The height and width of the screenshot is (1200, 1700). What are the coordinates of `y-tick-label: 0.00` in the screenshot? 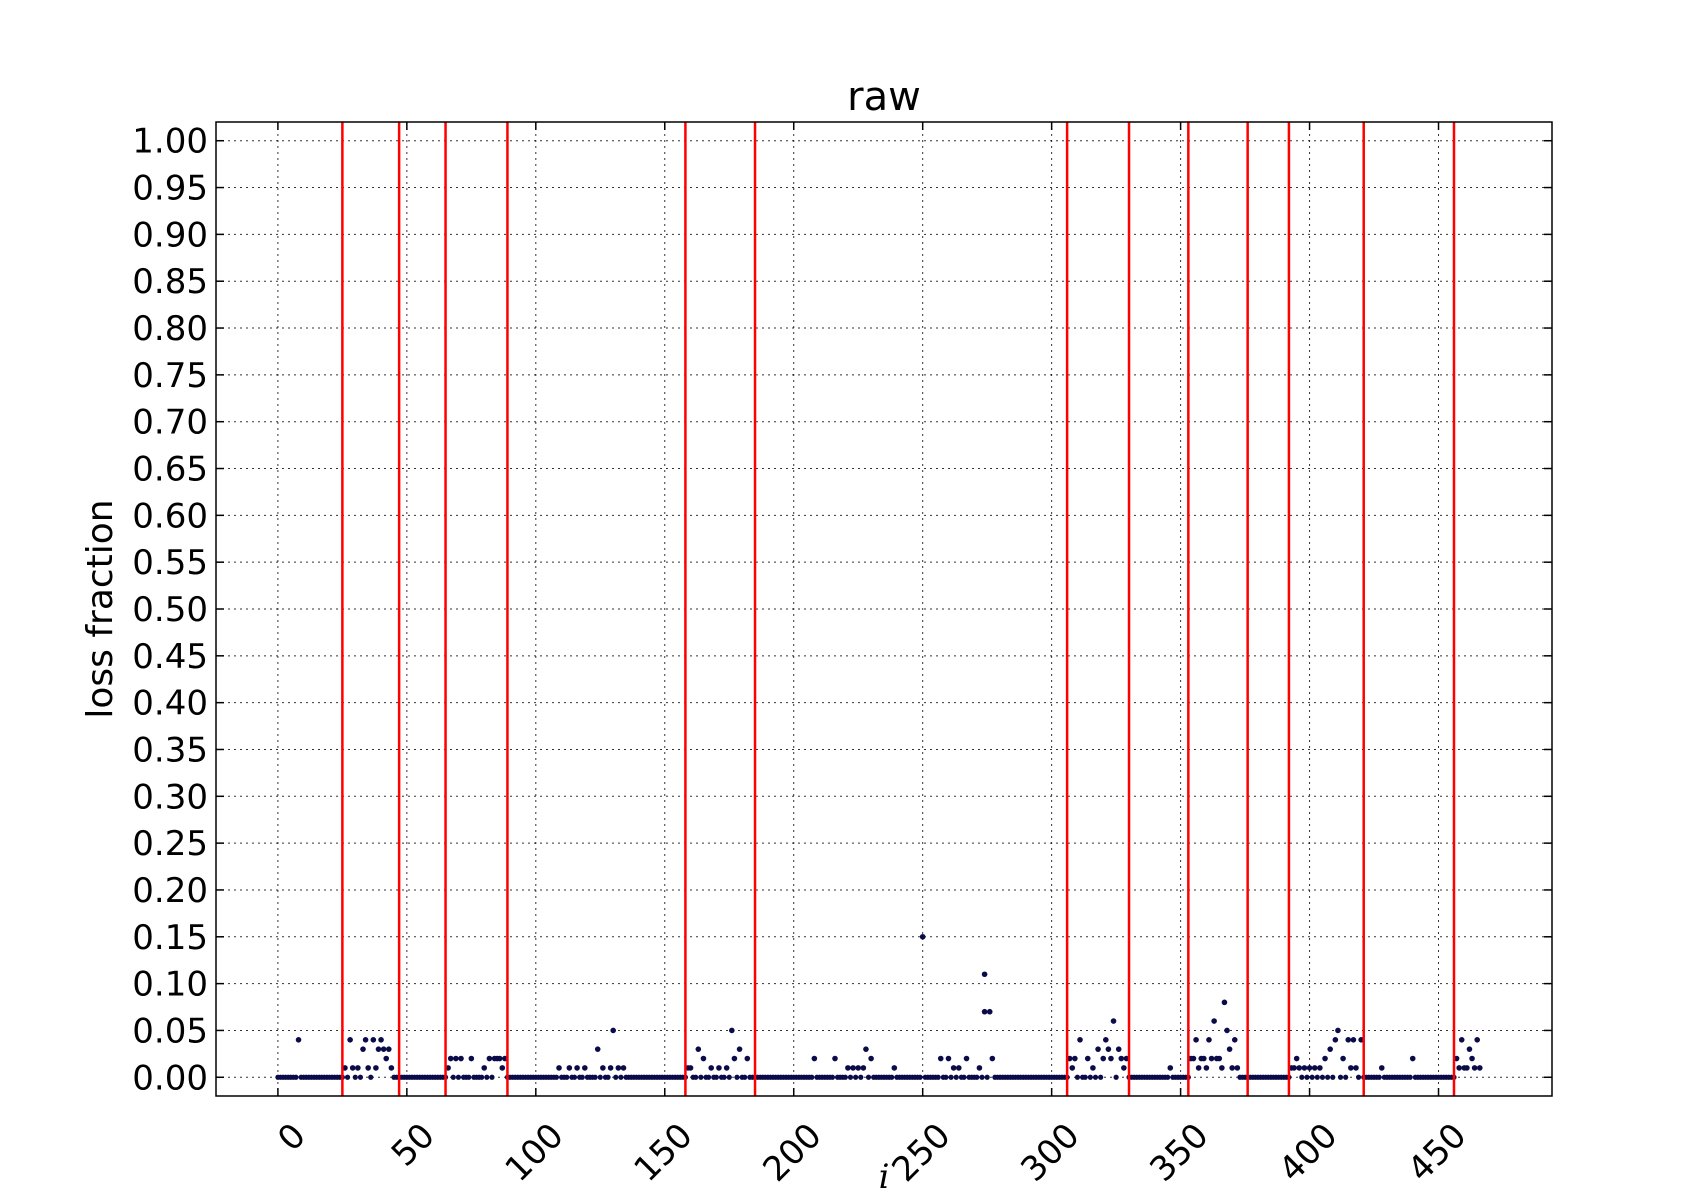 It's located at (170, 1078).